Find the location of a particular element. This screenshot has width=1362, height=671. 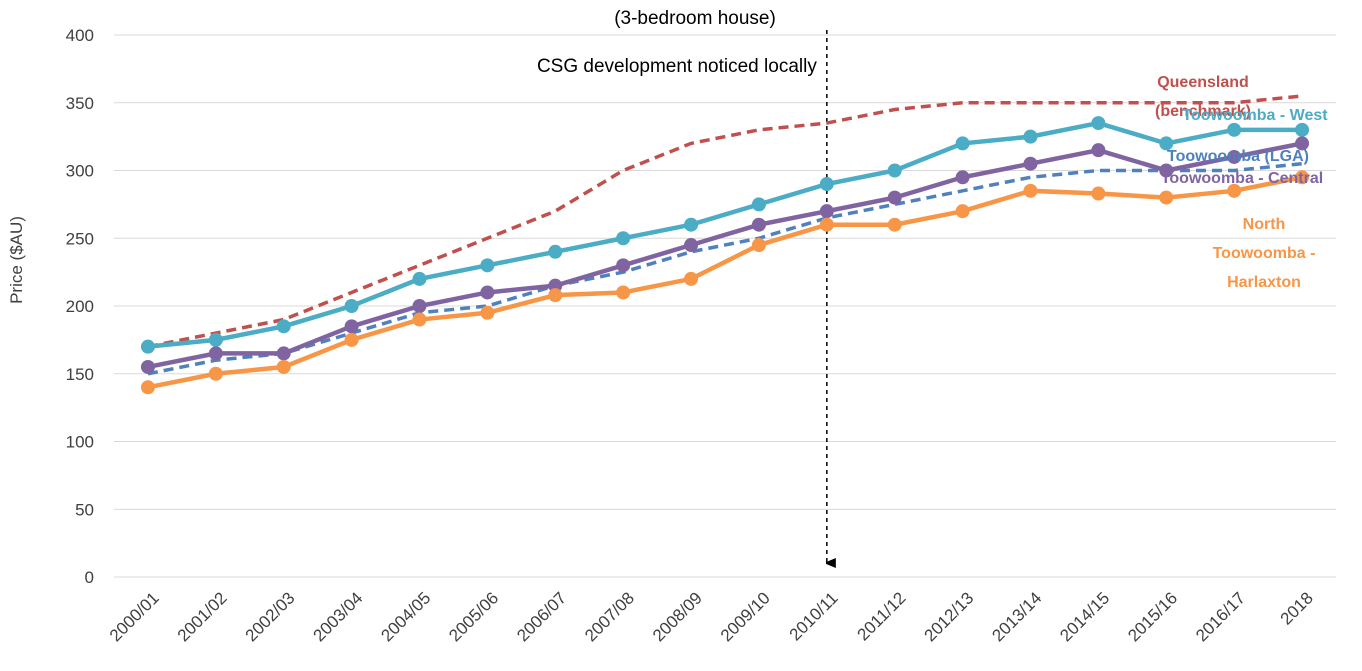

y-tick-label: 100 is located at coordinates (80, 442).